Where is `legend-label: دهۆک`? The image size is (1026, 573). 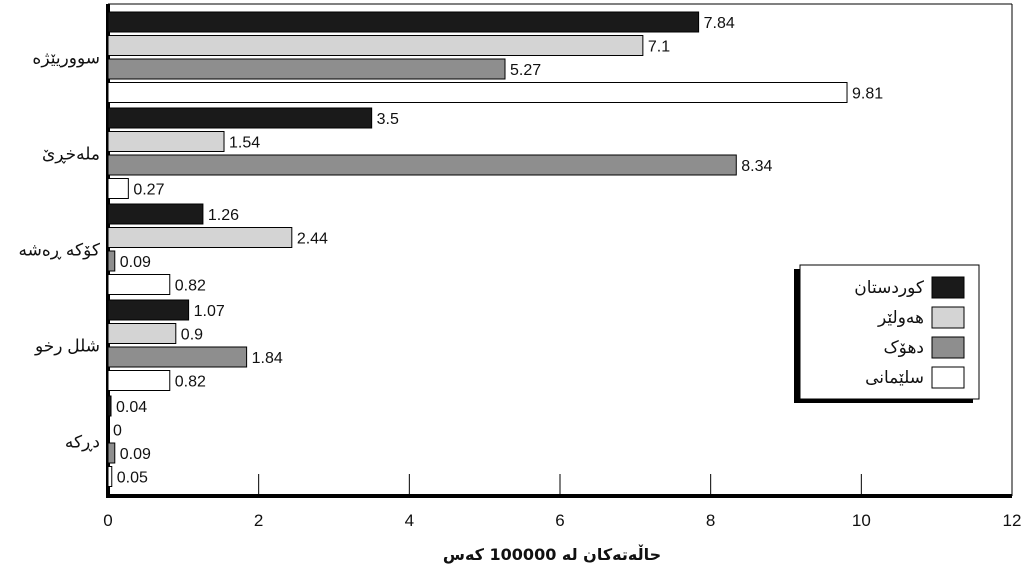
legend-label: دهۆک is located at coordinates (903, 347).